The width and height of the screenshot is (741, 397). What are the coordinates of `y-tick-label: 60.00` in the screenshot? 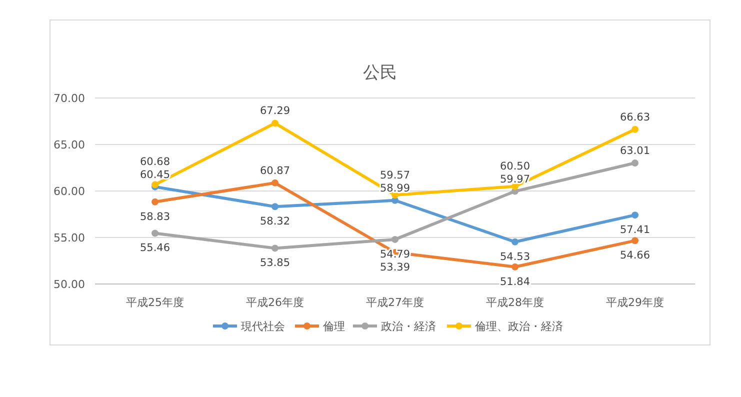 It's located at (69, 191).